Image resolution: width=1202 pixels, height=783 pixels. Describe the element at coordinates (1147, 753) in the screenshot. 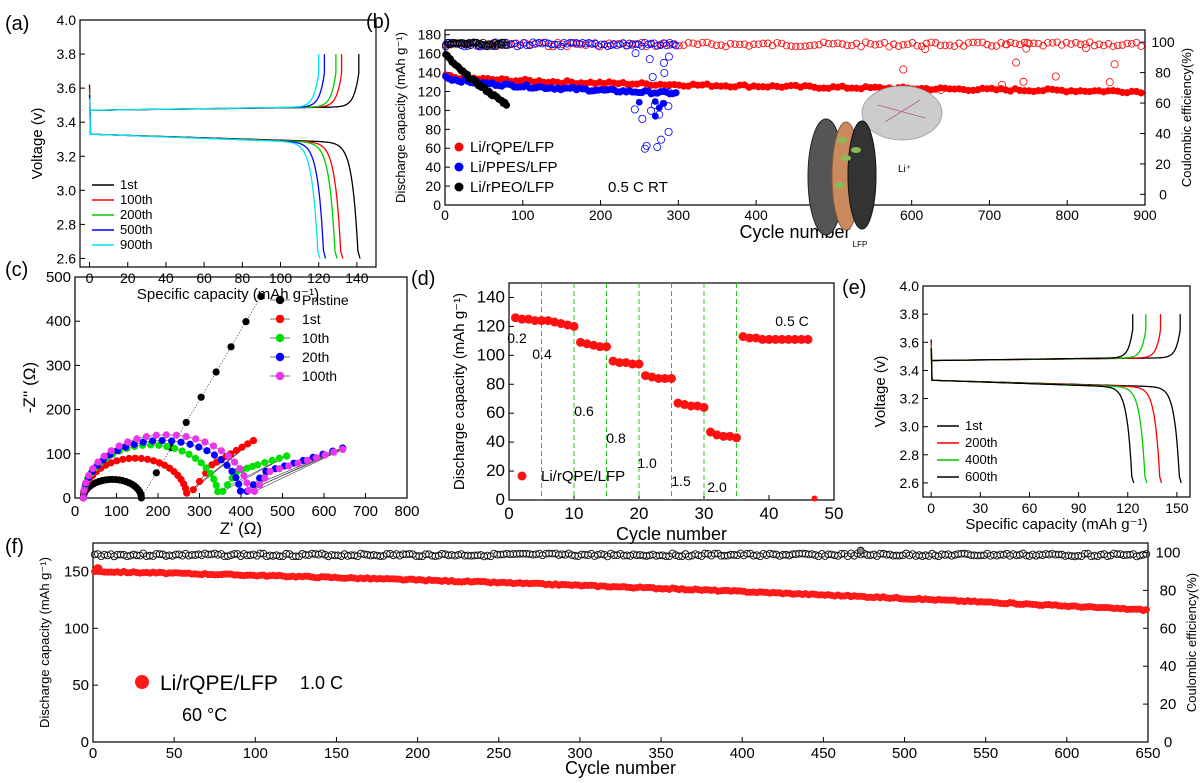

I see `panel-f-xtick-label: 650` at that location.